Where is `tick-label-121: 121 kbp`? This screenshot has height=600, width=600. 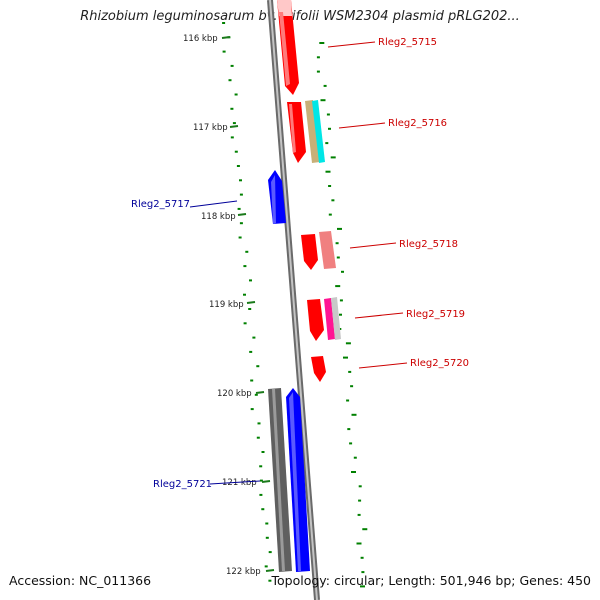 tick-label-121: 121 kbp is located at coordinates (239, 483).